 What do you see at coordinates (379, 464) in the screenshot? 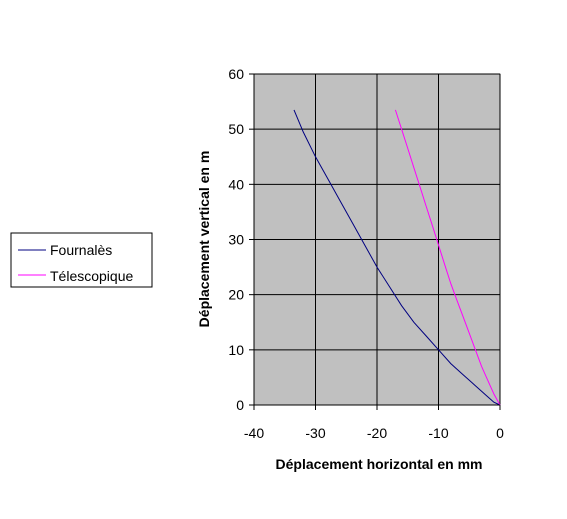
I see `x-axis-title: Déplacement horizontal en mm` at bounding box center [379, 464].